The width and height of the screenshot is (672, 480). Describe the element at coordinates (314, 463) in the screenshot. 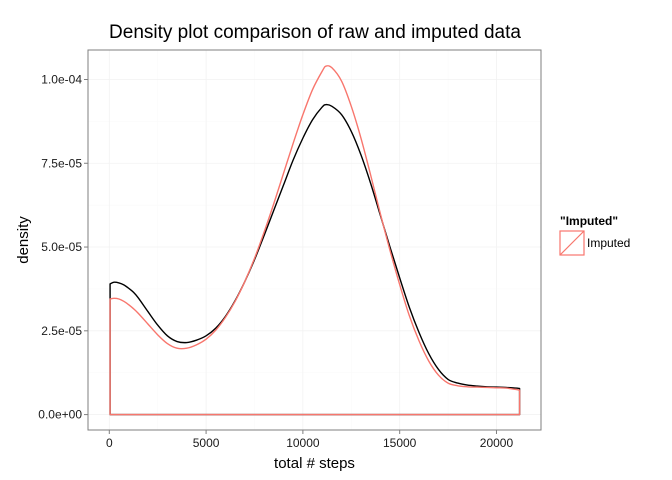

I see `x-axis-title: total # steps` at that location.